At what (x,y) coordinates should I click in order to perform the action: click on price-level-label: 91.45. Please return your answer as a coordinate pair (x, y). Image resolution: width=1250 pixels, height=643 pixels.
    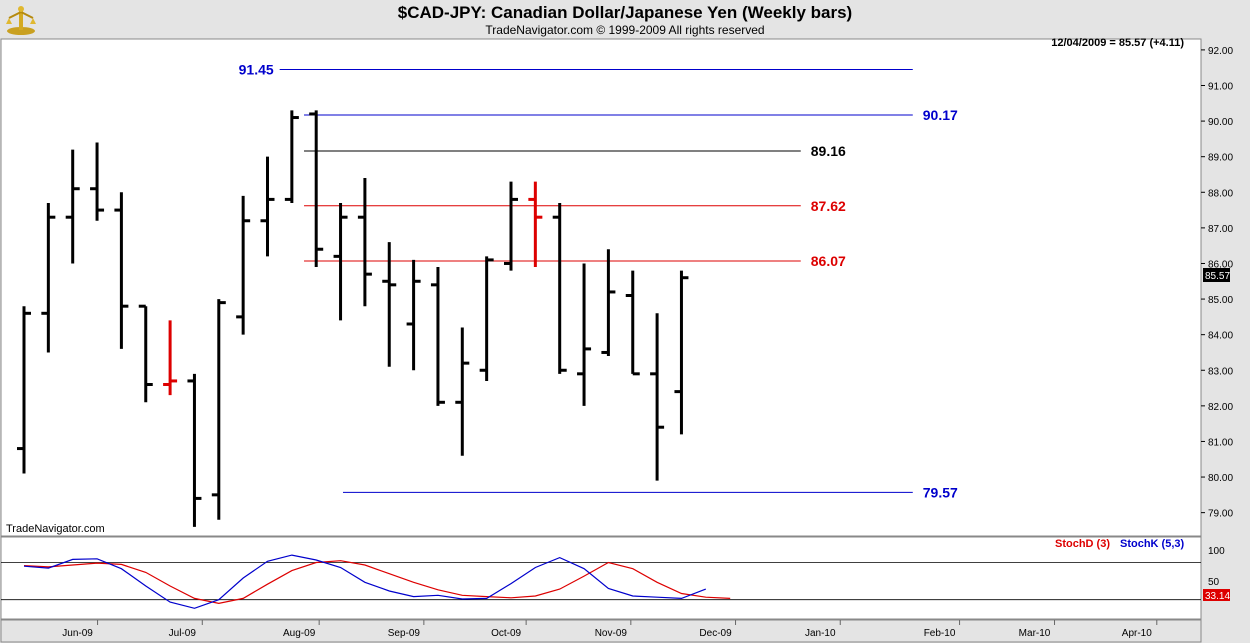
    Looking at the image, I should click on (256, 69).